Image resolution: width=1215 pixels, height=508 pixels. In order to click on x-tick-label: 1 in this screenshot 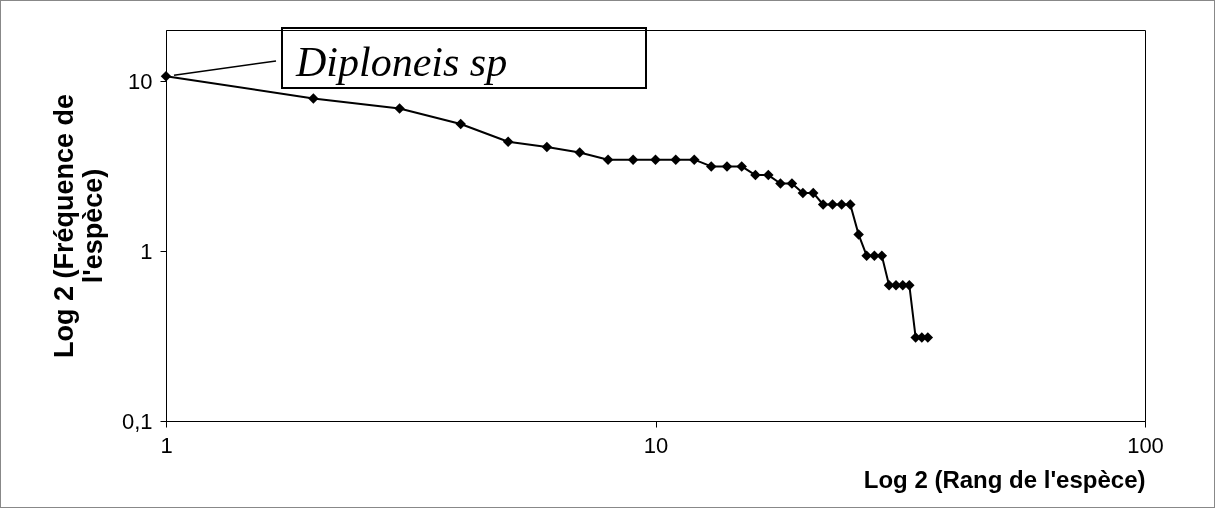, I will do `click(166, 445)`.